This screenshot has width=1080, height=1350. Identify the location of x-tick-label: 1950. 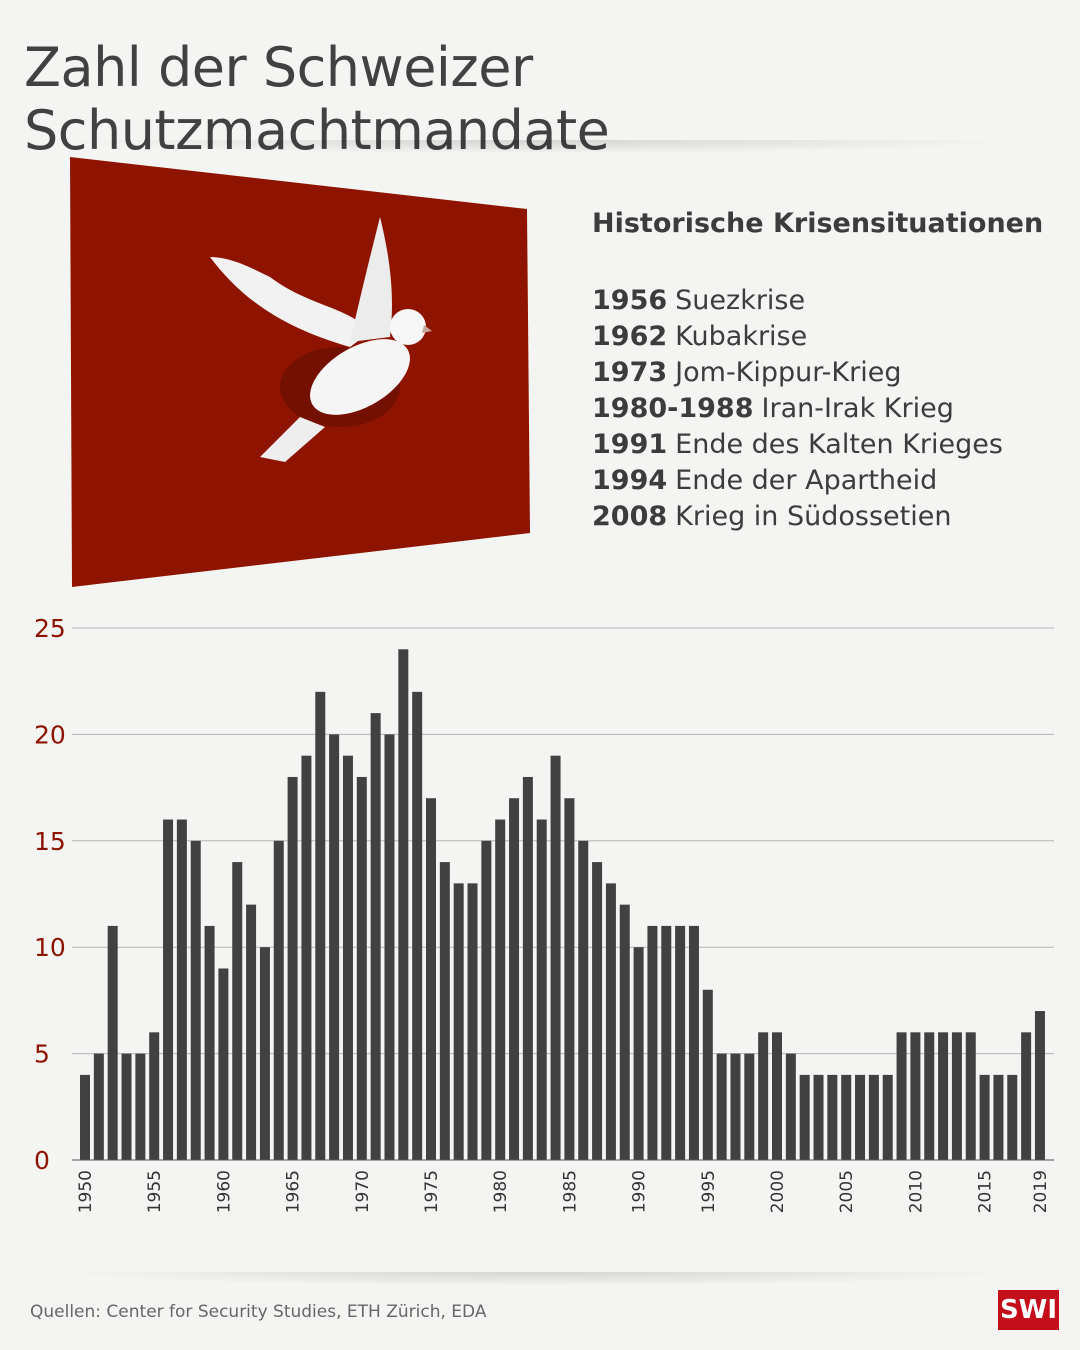
(86, 1191).